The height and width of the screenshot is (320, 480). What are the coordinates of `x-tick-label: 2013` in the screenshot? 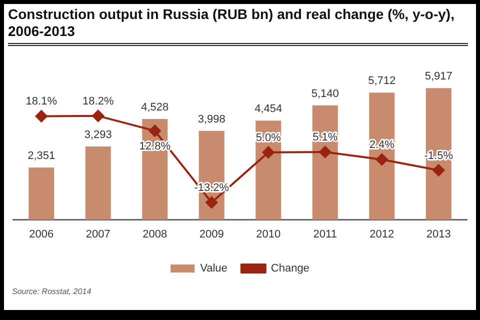 It's located at (438, 234).